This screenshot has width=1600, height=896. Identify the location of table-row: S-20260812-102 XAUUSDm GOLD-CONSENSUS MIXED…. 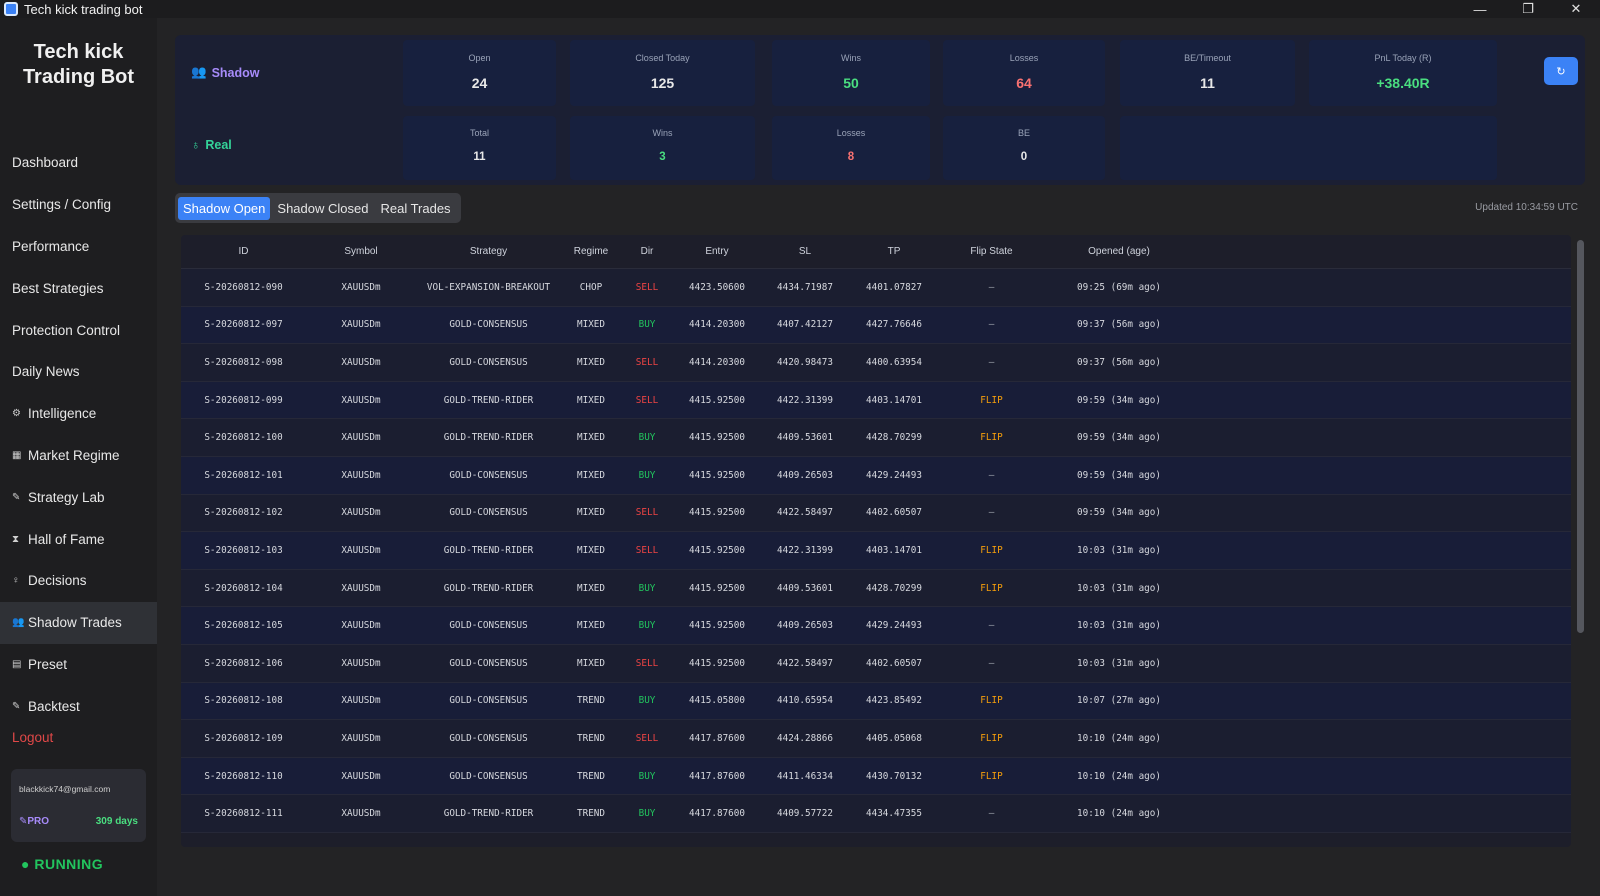
(876, 513).